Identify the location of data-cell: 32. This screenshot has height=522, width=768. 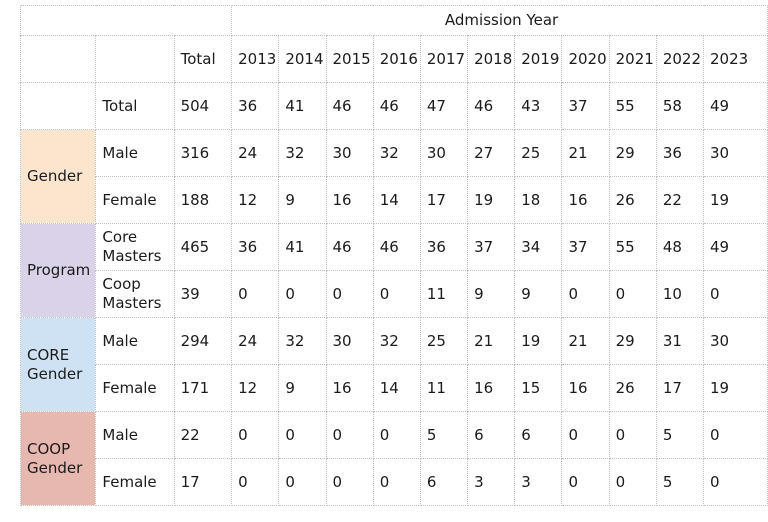
(302, 341).